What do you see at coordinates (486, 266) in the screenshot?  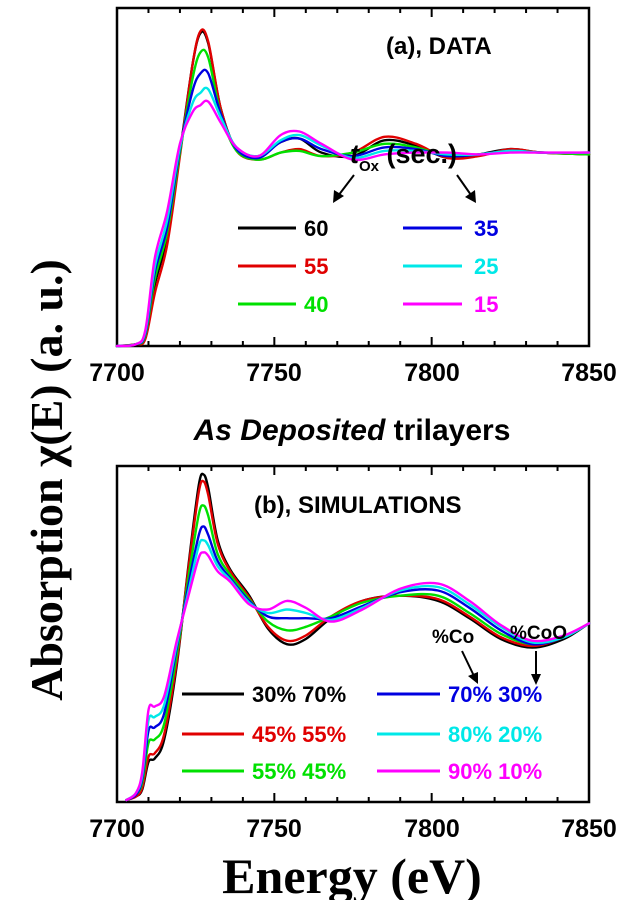 I see `legend-label: 25` at bounding box center [486, 266].